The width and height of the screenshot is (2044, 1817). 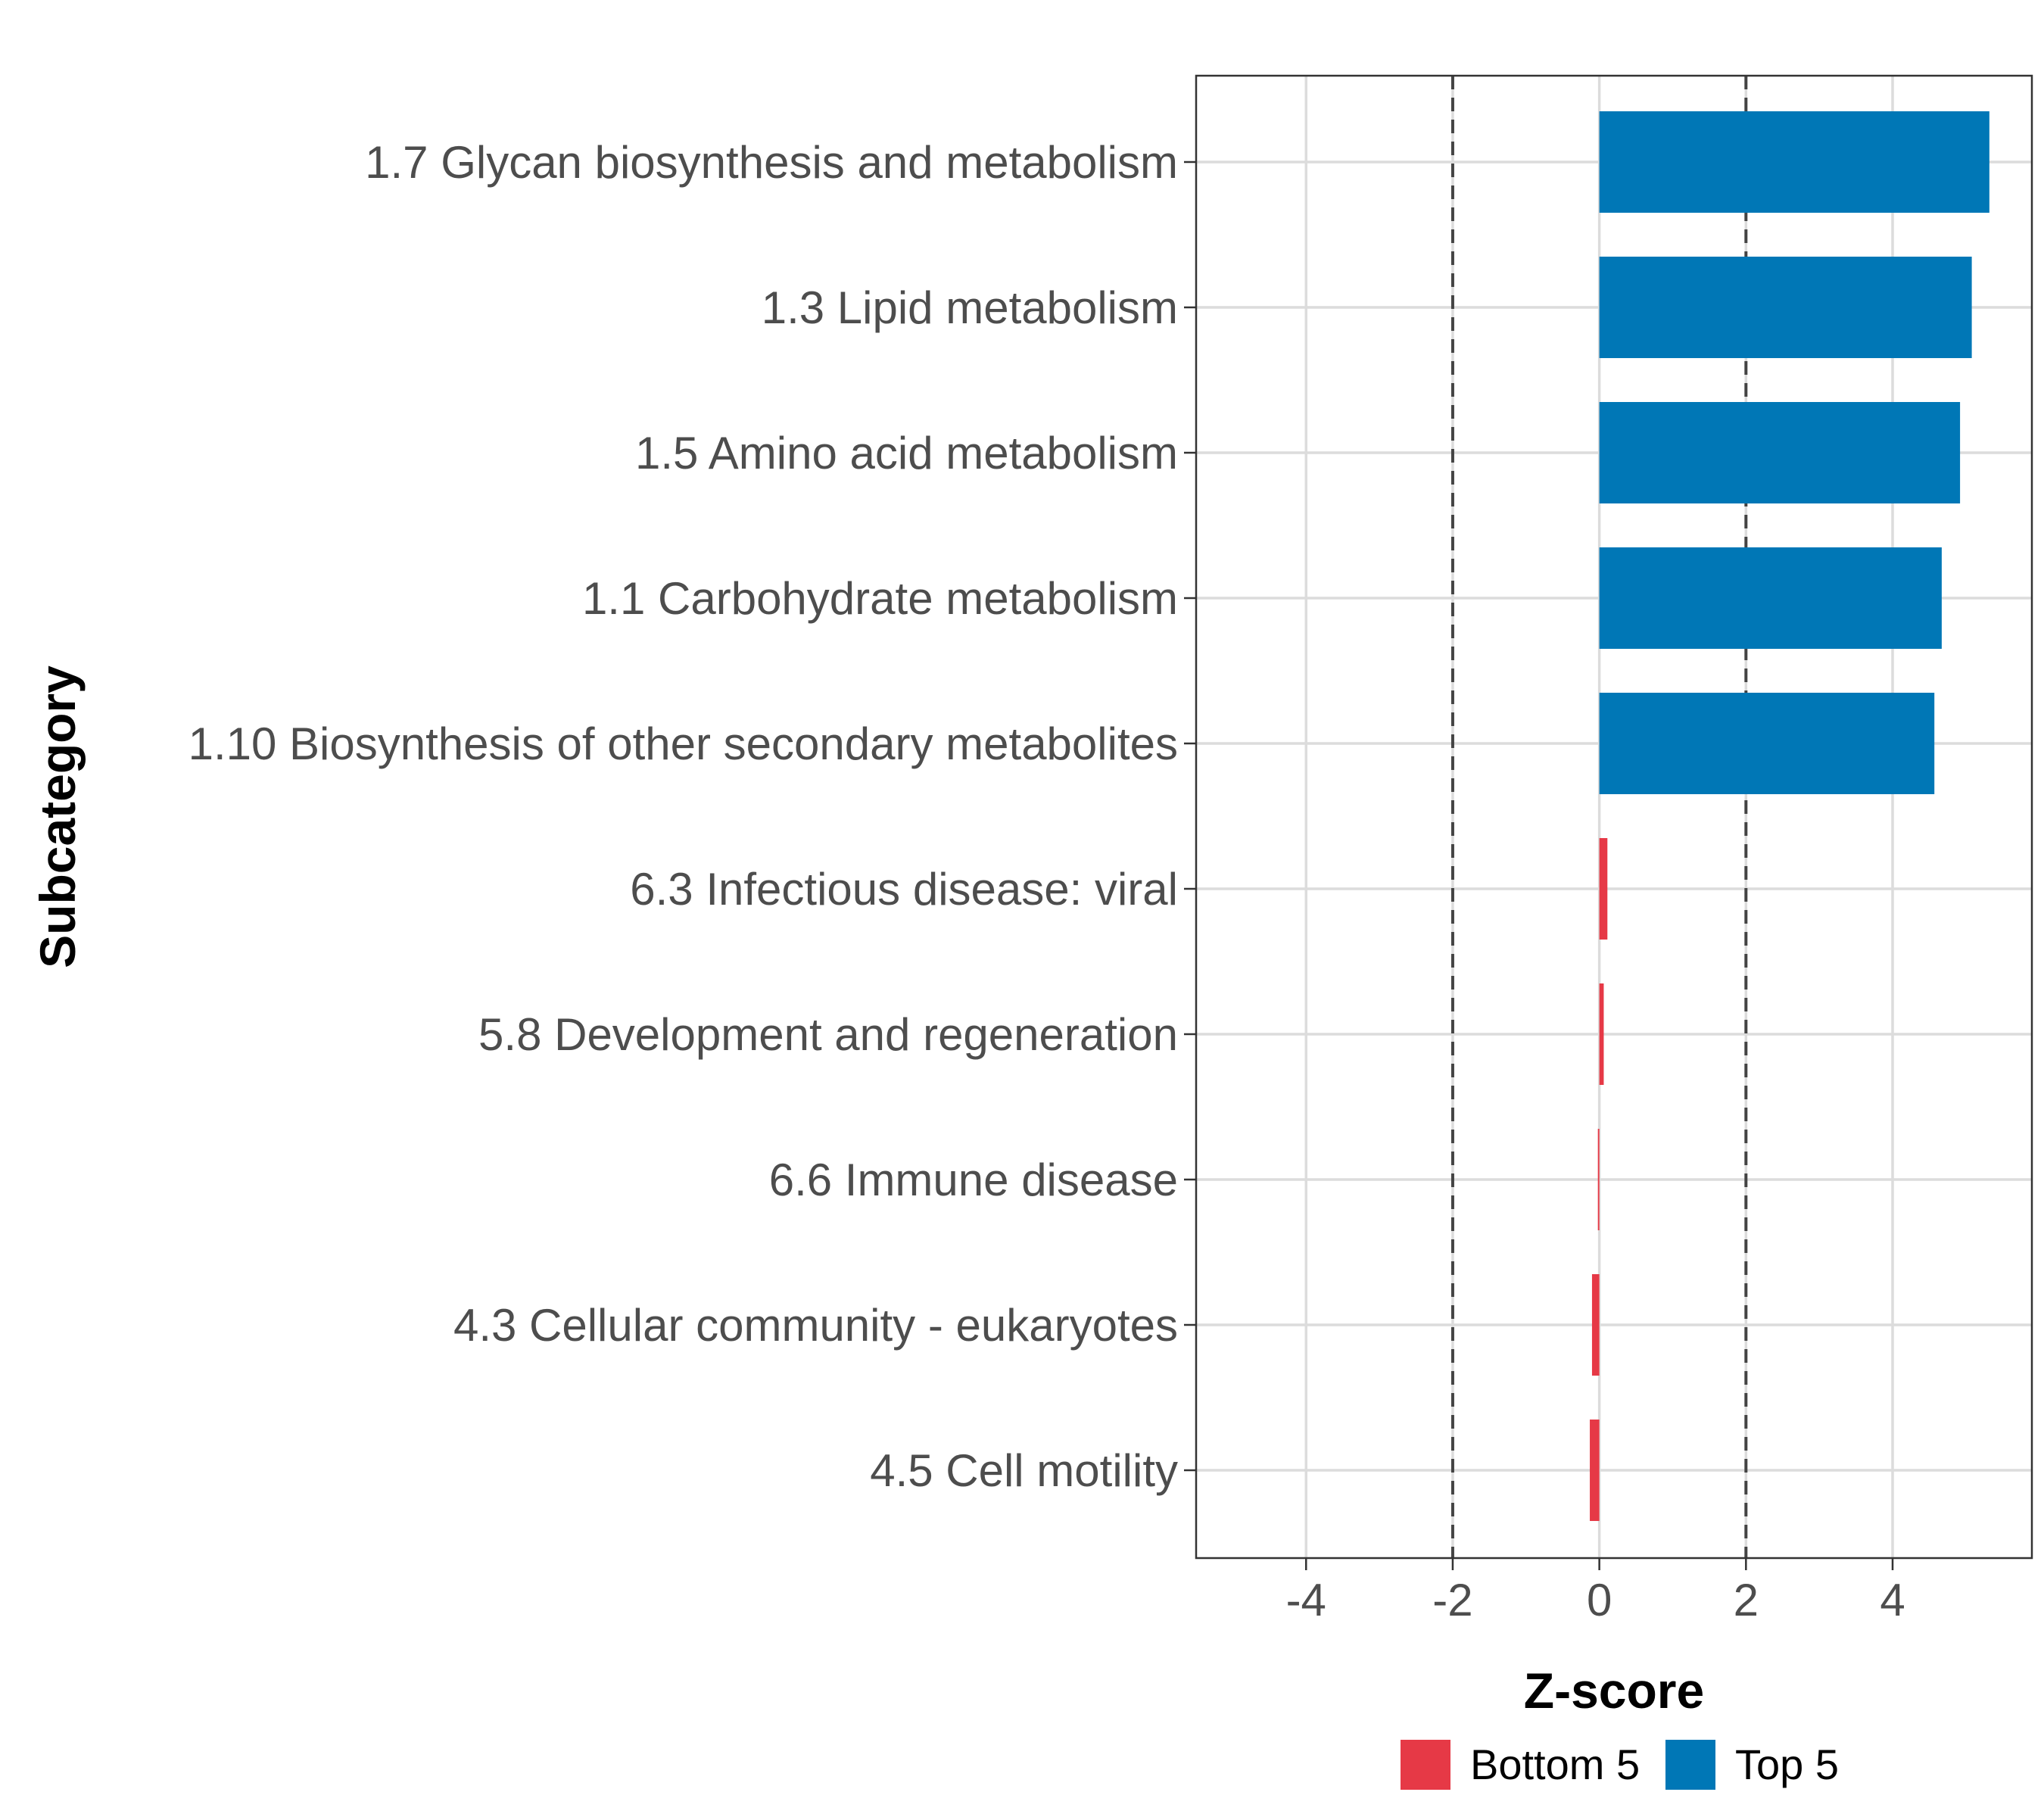 What do you see at coordinates (1787, 1764) in the screenshot?
I see `legend-label: Top 5` at bounding box center [1787, 1764].